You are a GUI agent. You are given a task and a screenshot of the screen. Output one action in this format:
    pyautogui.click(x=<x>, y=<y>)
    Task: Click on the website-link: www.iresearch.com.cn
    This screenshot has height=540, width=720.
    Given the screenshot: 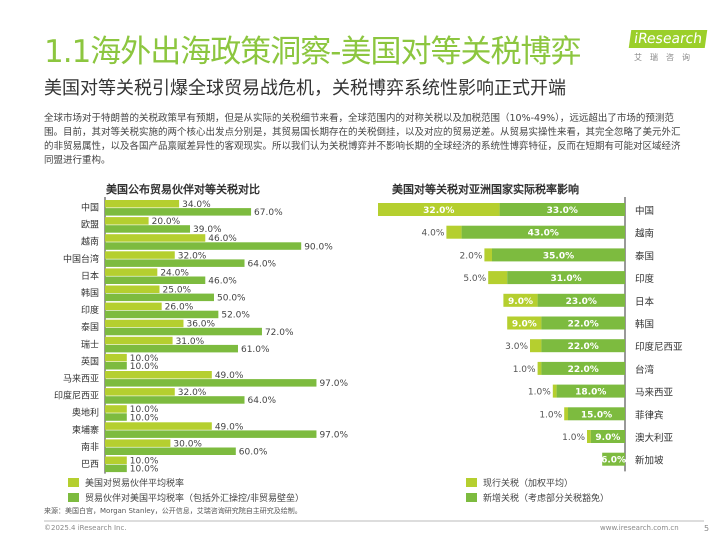 What is the action you would take?
    pyautogui.click(x=639, y=528)
    